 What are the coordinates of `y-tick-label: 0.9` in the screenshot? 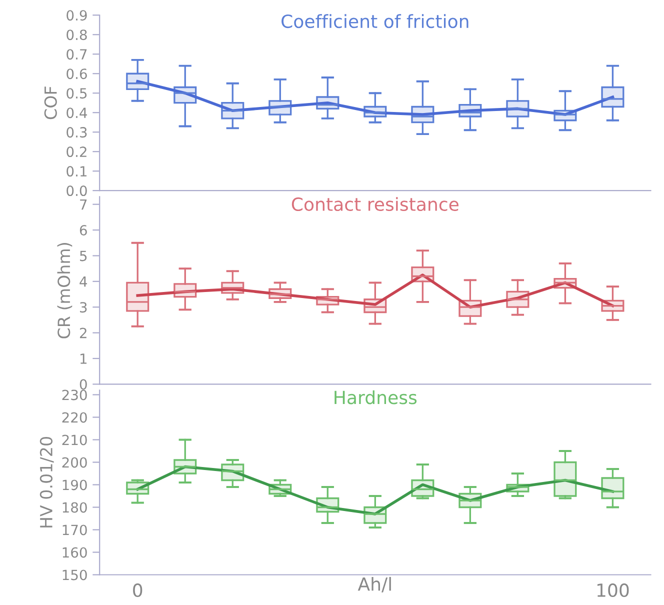 It's located at (76, 15).